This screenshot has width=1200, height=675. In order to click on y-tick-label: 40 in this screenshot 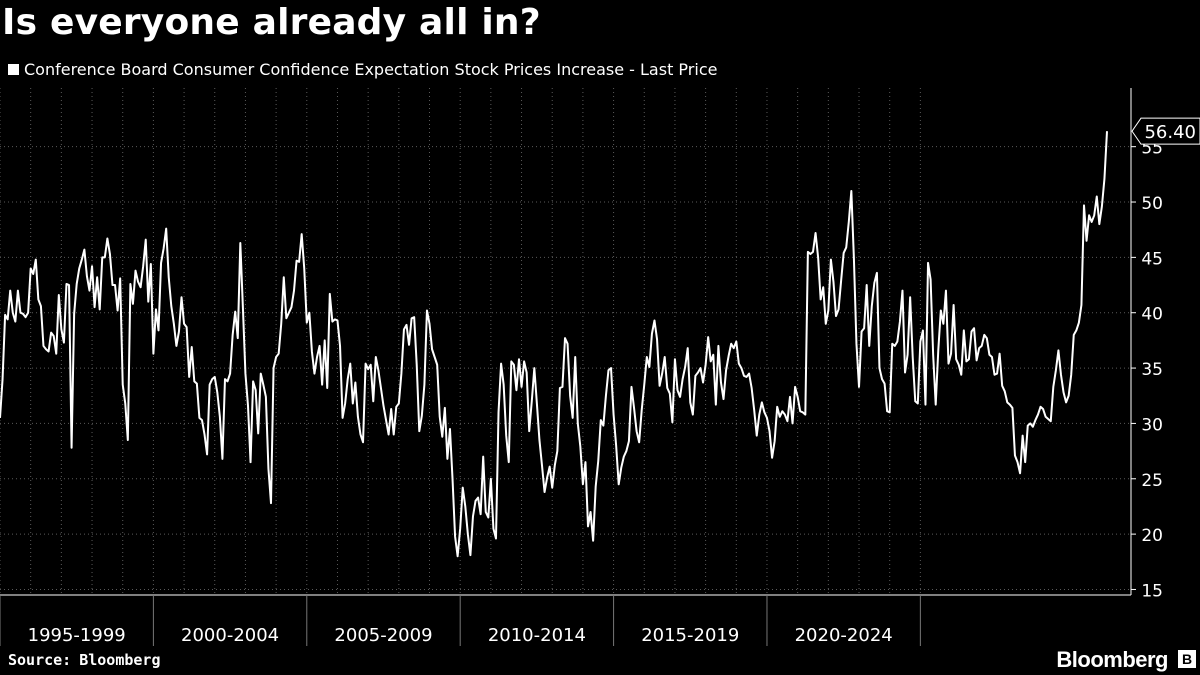, I will do `click(1152, 315)`.